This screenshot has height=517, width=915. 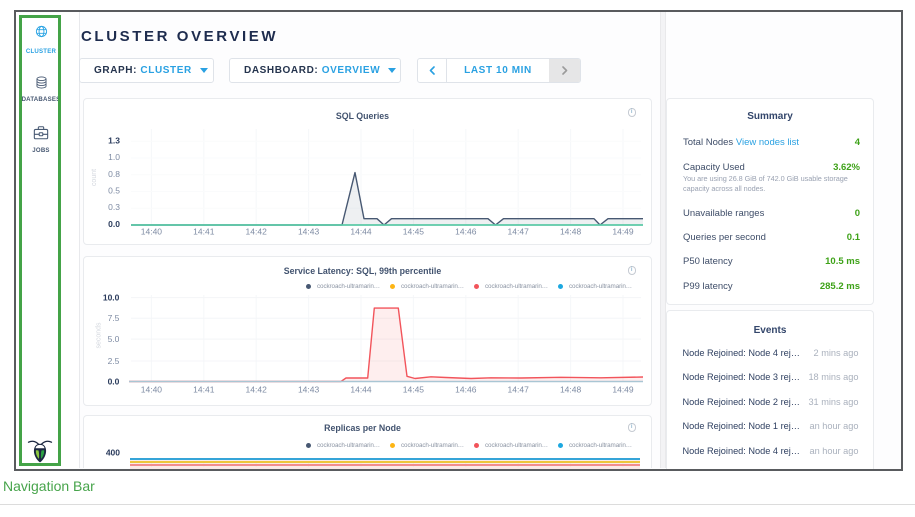 I want to click on svg-text: 1.3, so click(x=114, y=140).